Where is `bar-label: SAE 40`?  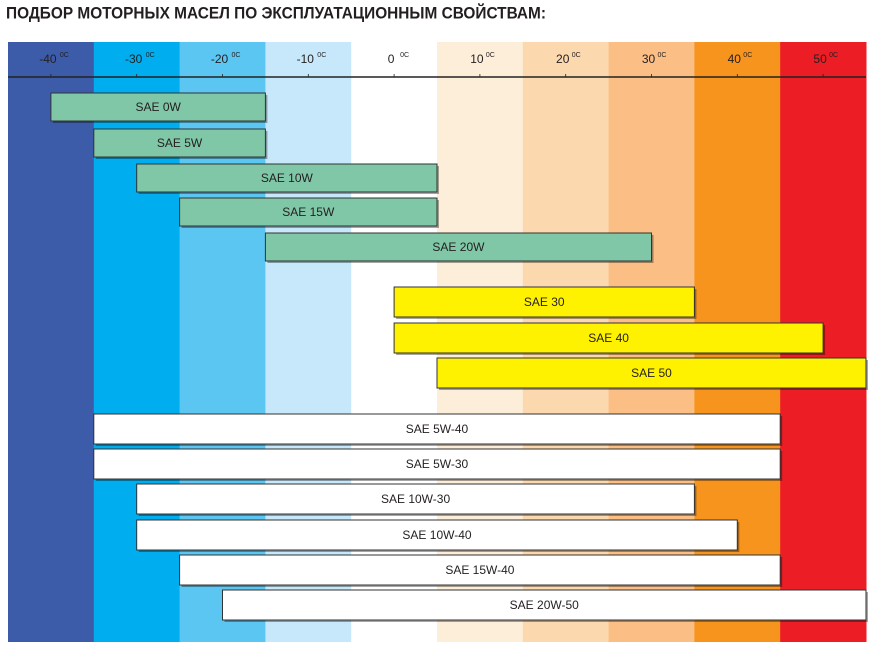 bar-label: SAE 40 is located at coordinates (608, 338).